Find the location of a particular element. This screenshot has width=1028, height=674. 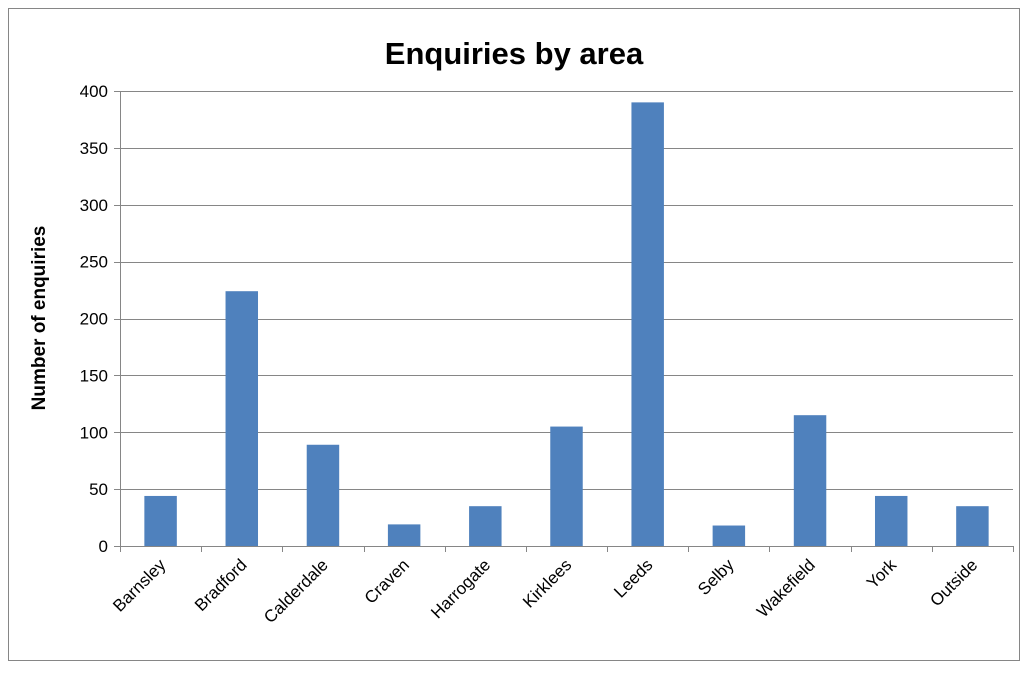

bar-calderdale is located at coordinates (323, 495).